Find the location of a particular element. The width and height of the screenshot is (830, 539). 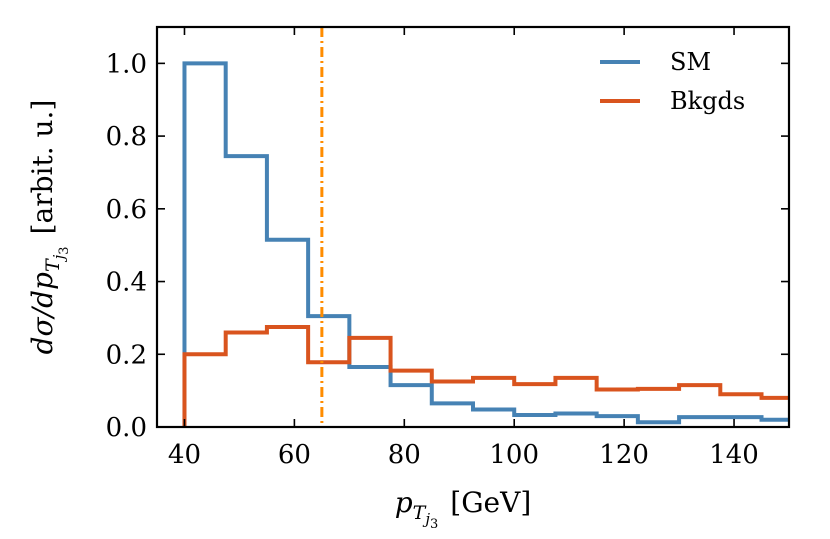

y-tick-label: 0.4 is located at coordinates (126, 283).